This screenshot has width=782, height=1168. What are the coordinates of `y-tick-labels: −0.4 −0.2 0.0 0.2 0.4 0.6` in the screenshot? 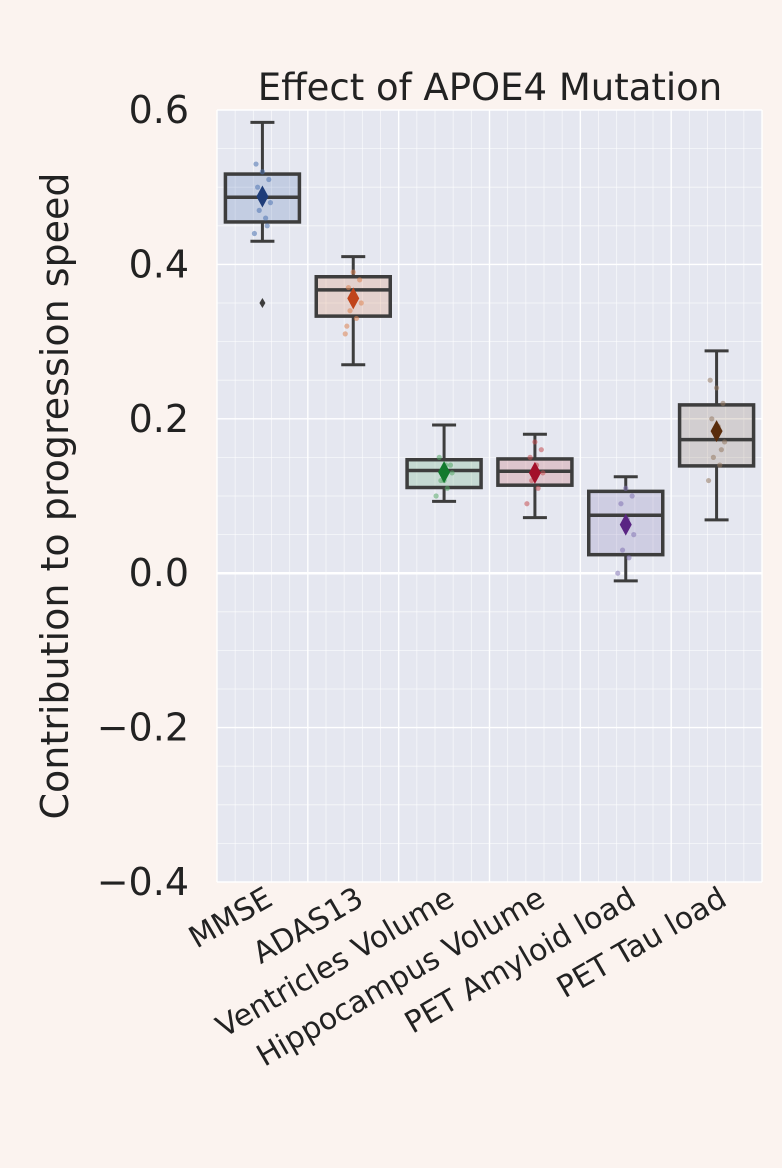 It's located at (143, 496).